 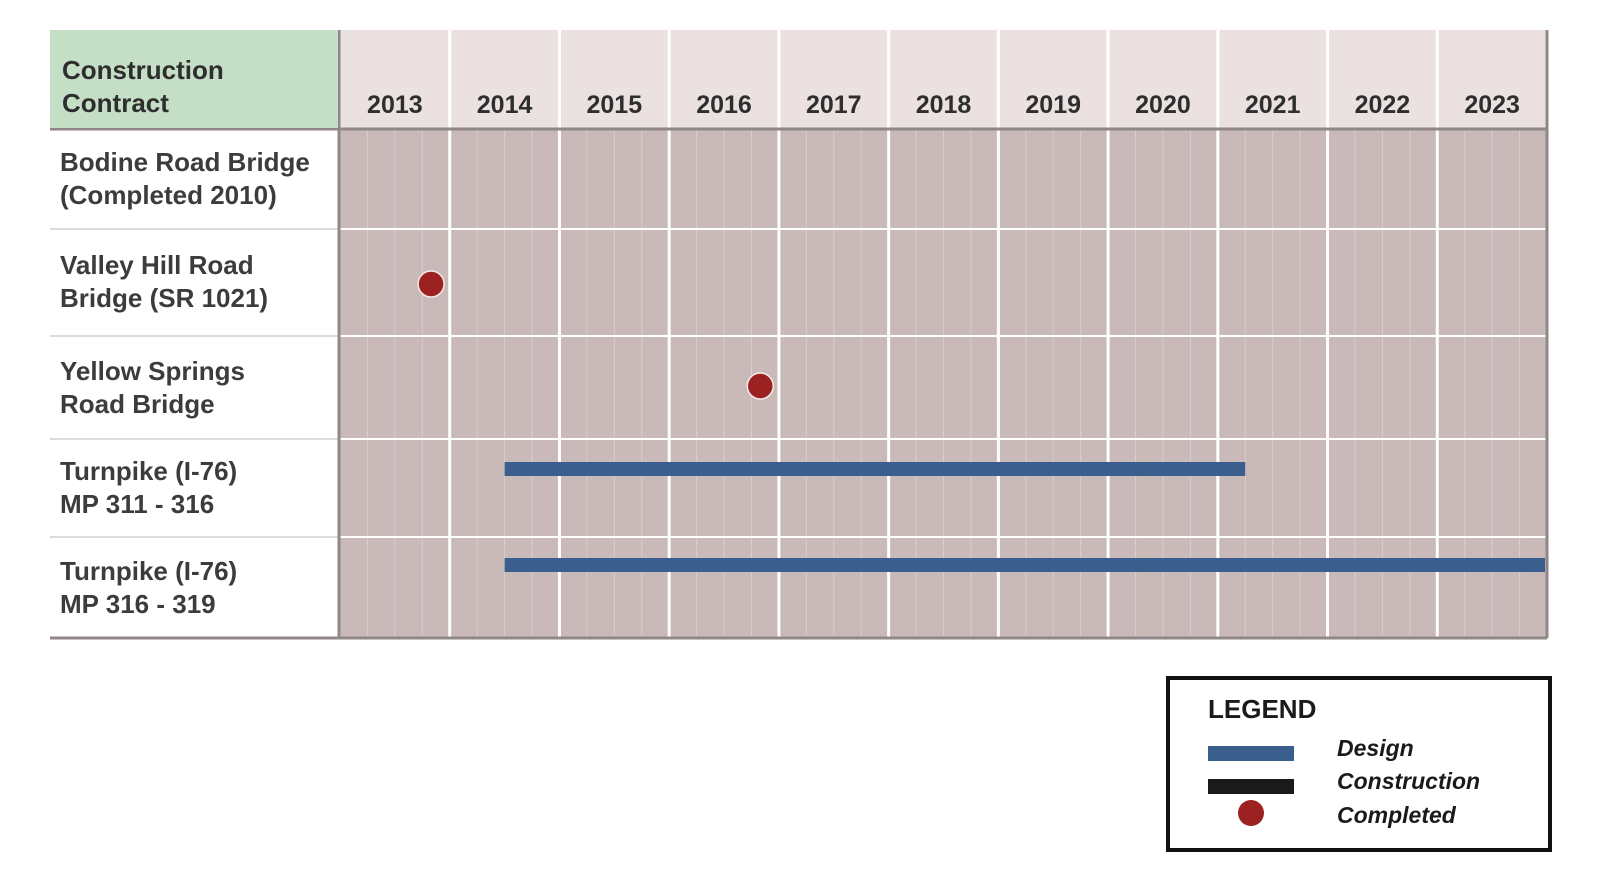 I want to click on year-label-2019: 2019, so click(x=1053, y=105).